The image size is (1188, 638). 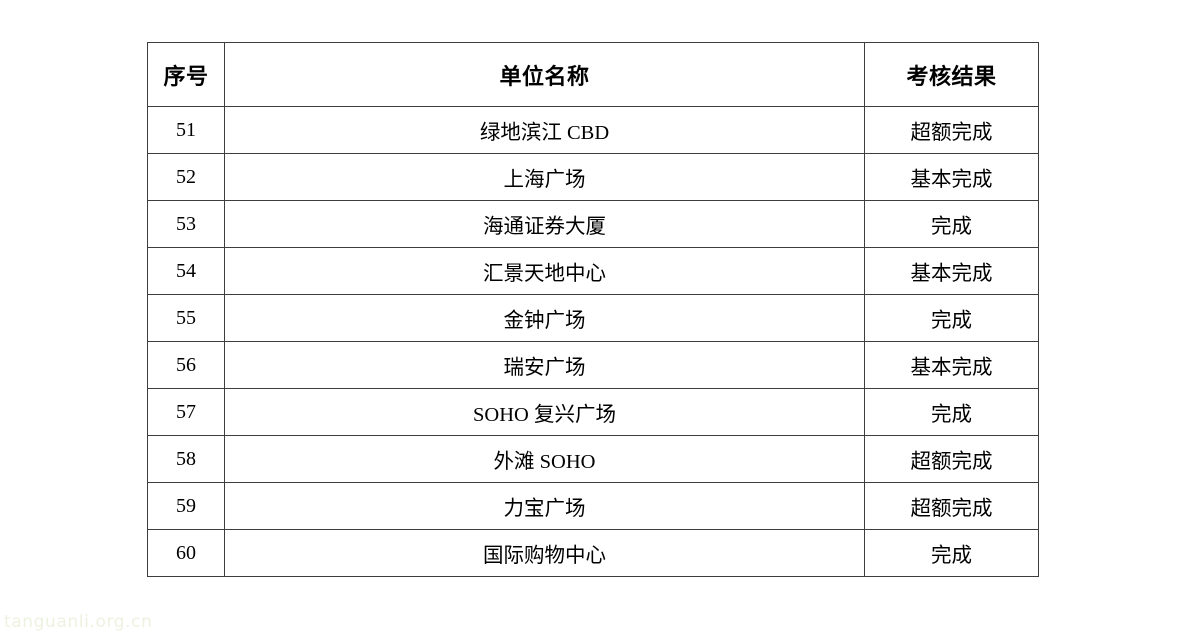 I want to click on cell-name: 海通证券大厦, so click(x=544, y=224).